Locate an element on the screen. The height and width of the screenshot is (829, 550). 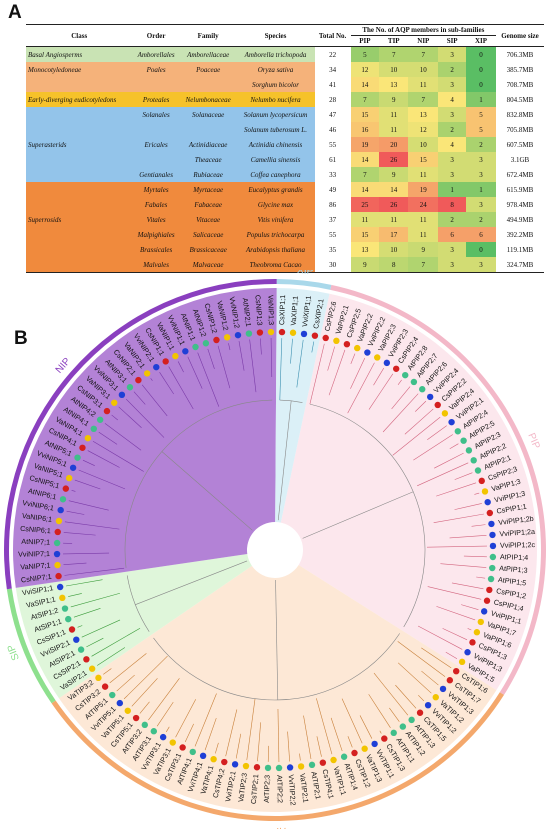
cell-fam: Brassicaceae is located at coordinates (208, 249).